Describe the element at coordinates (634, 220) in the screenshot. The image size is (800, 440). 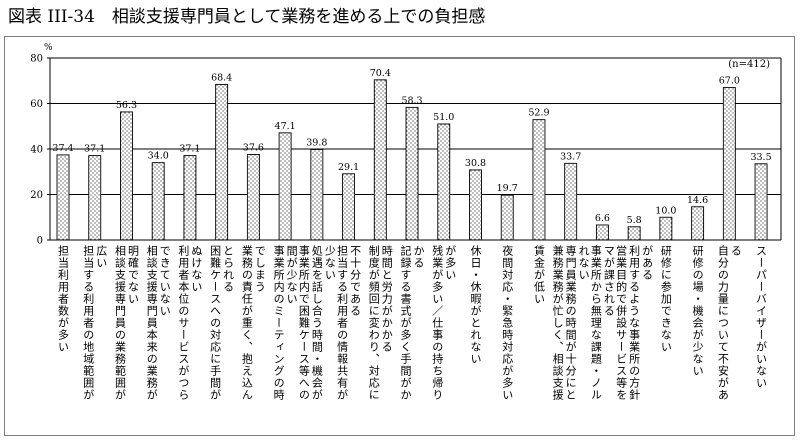
I see `value-label-19: 5.8` at that location.